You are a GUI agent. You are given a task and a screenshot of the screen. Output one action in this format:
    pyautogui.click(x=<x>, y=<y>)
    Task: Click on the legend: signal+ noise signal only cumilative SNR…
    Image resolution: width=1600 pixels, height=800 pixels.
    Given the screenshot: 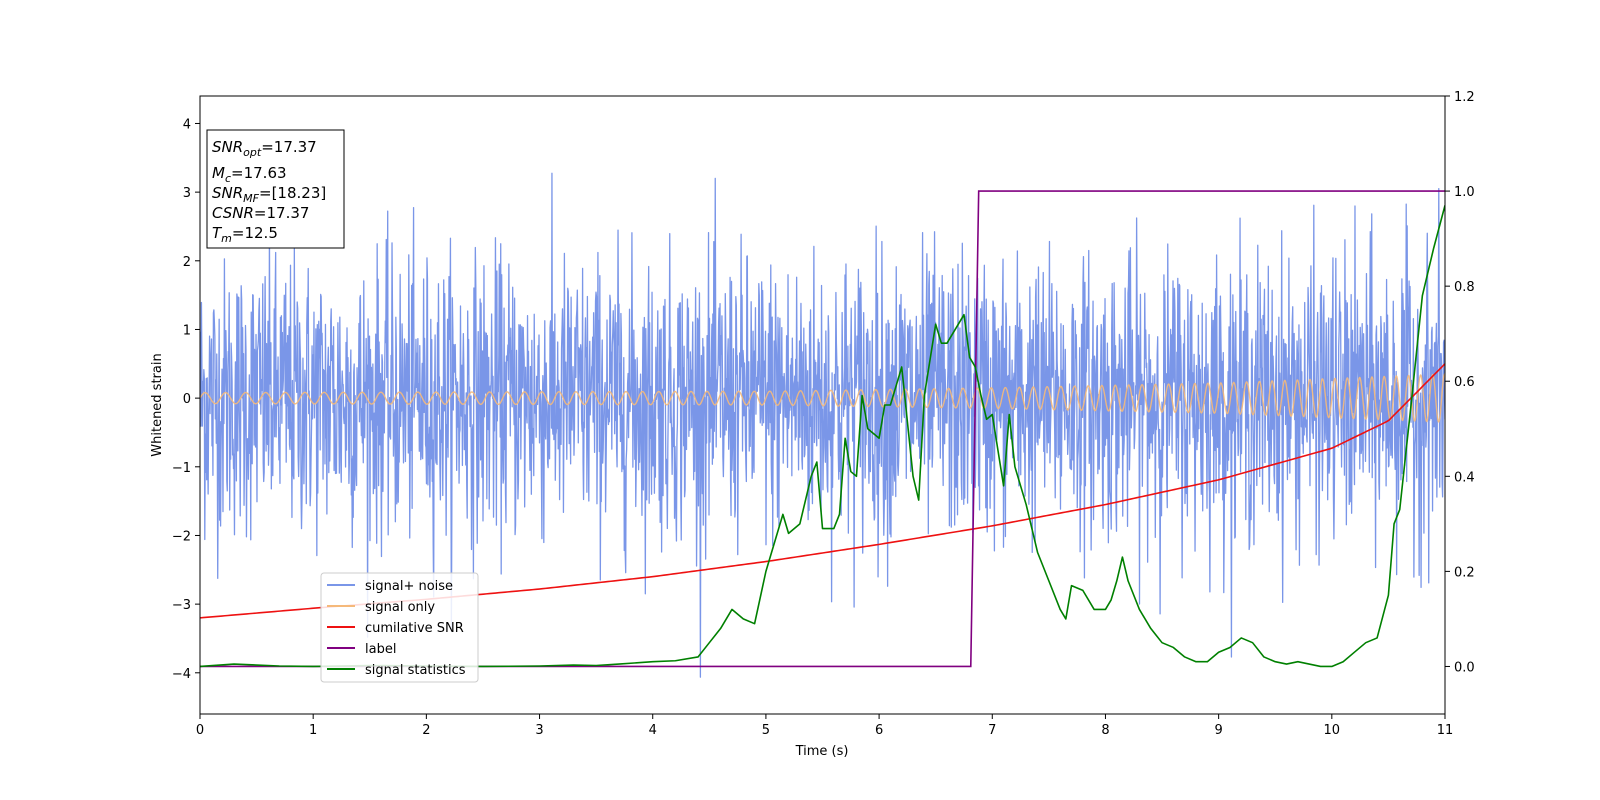 What is the action you would take?
    pyautogui.click(x=399, y=627)
    